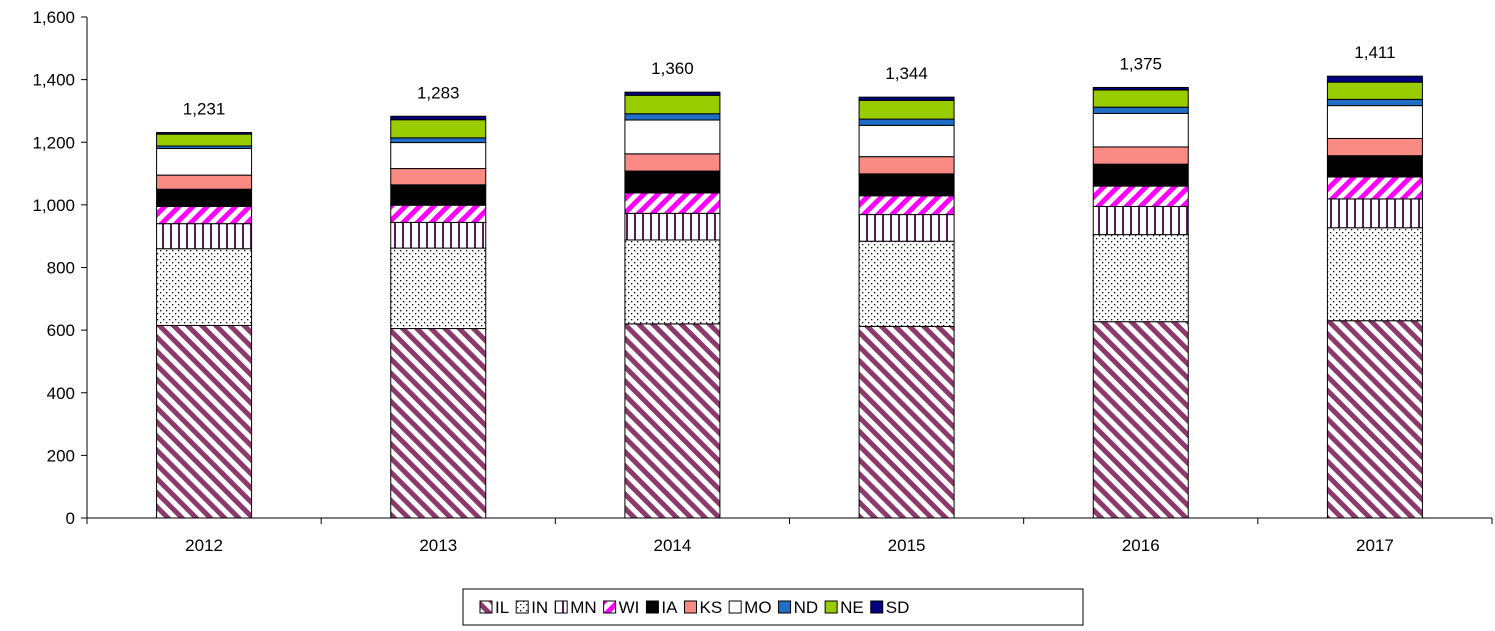  Describe the element at coordinates (61, 268) in the screenshot. I see `y-tick-label: 800` at that location.